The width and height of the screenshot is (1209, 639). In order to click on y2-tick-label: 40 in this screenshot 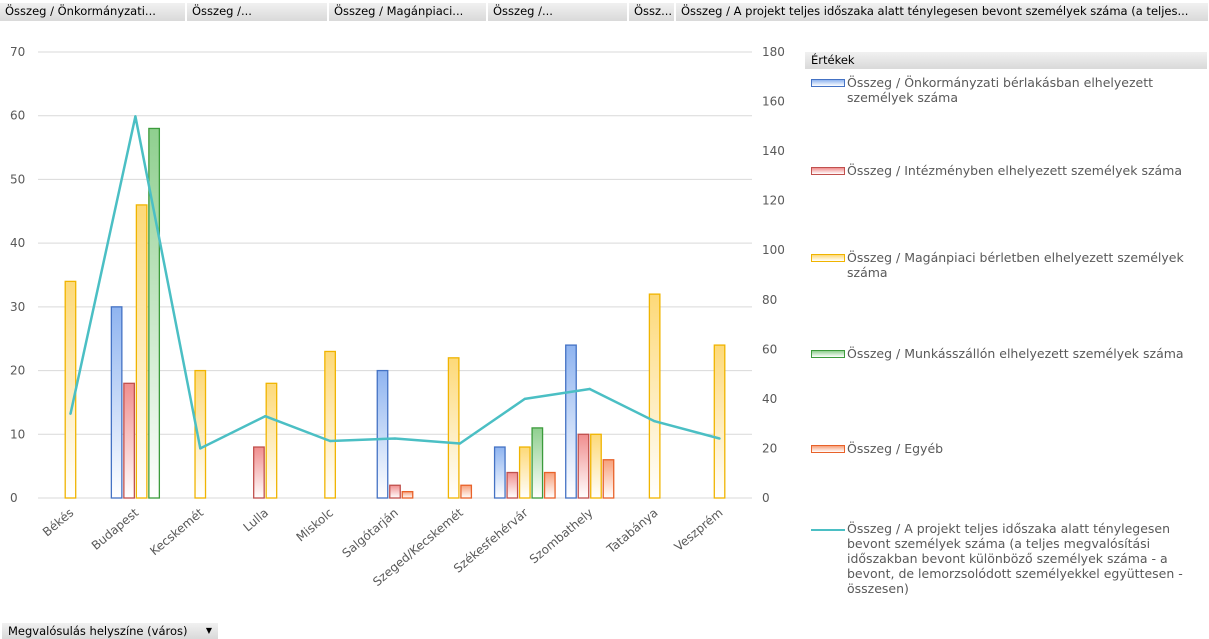, I will do `click(769, 399)`.